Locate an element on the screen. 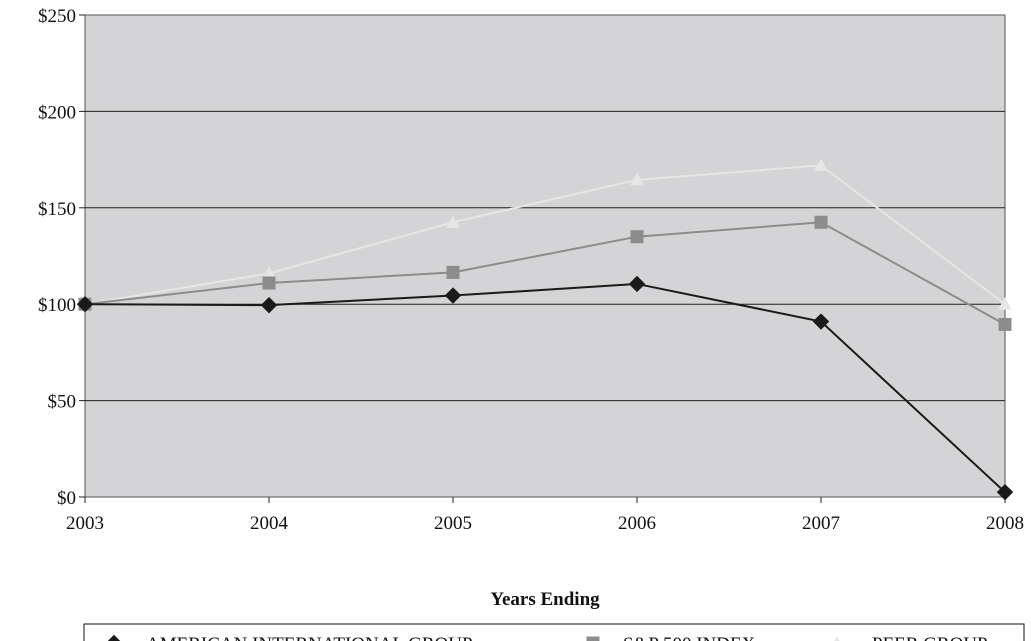  x-tick-label: 2006 is located at coordinates (637, 523).